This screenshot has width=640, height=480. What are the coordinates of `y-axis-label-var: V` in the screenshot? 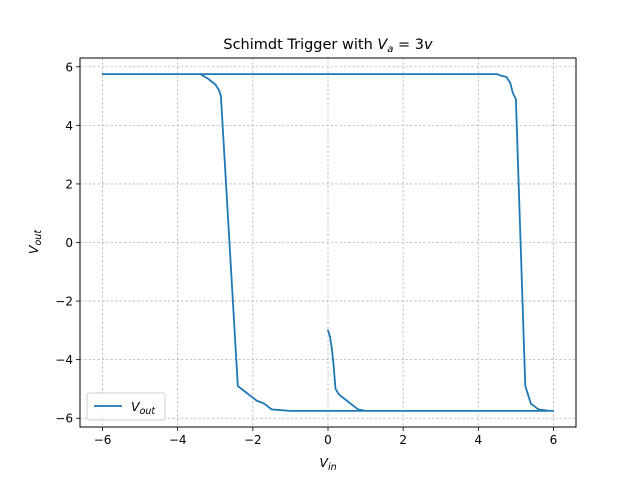 It's located at (33, 249).